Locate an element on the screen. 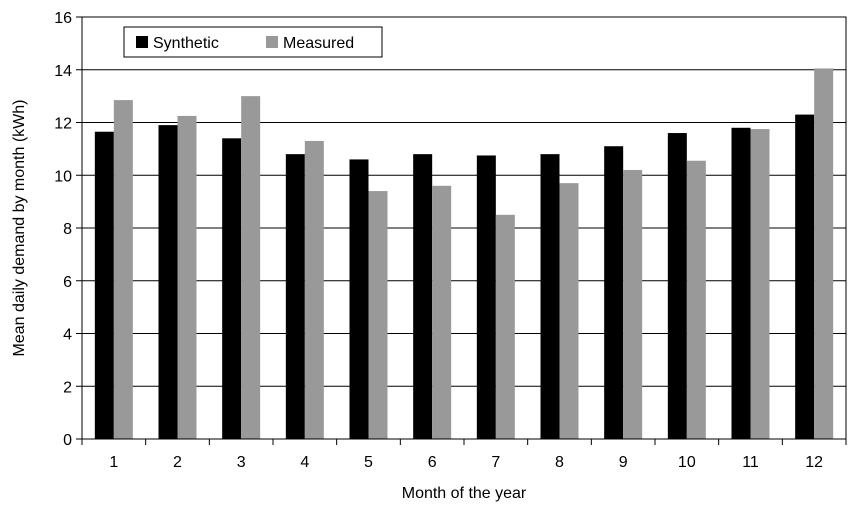  x-tick-label: 6 is located at coordinates (432, 462).